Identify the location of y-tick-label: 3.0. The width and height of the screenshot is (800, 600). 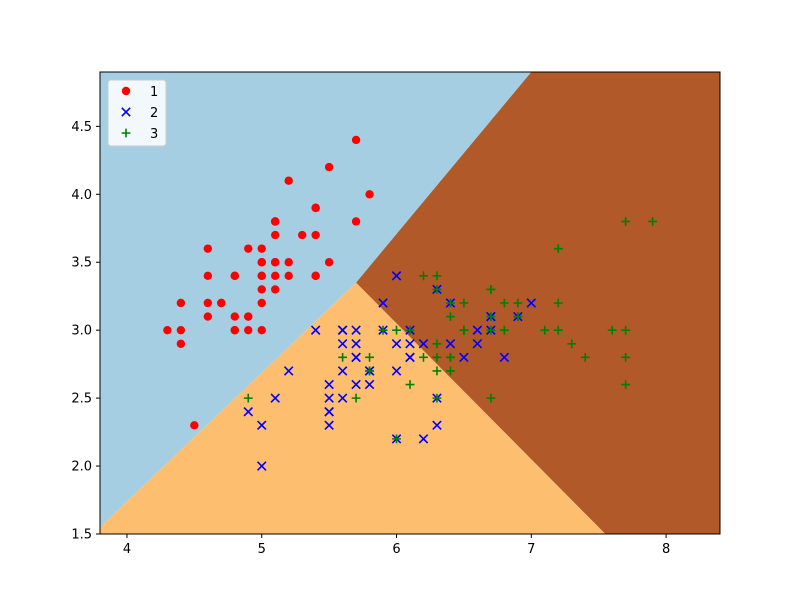
(81, 331).